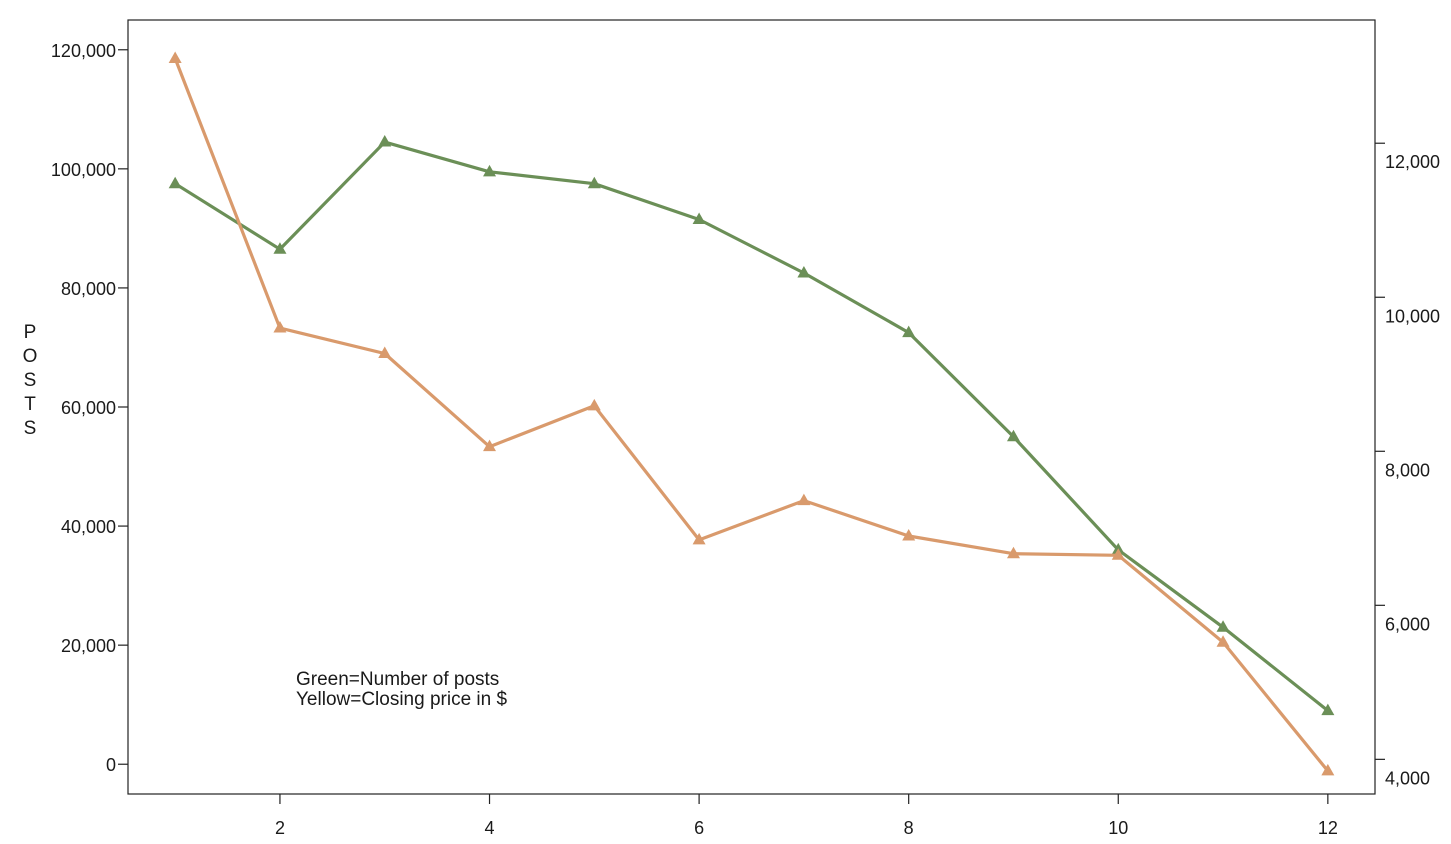 This screenshot has width=1451, height=844. What do you see at coordinates (1407, 778) in the screenshot?
I see `right-tick-label-0: 4,000` at bounding box center [1407, 778].